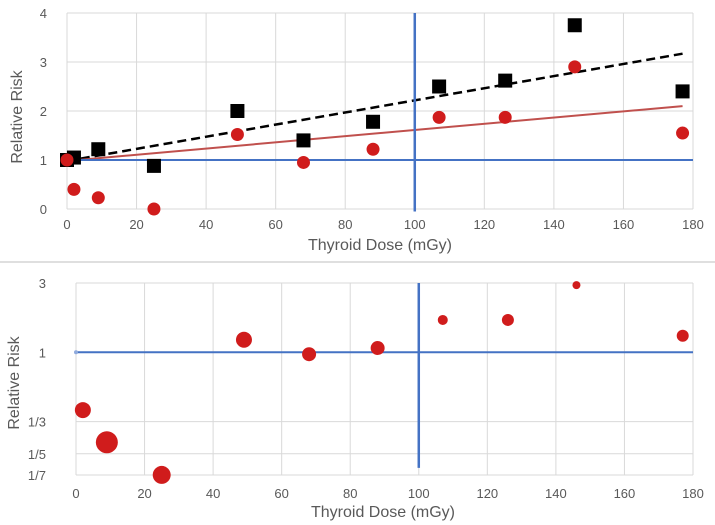 This screenshot has height=525, width=715. What do you see at coordinates (345, 224) in the screenshot?
I see `top-x-tick-label: 80` at bounding box center [345, 224].